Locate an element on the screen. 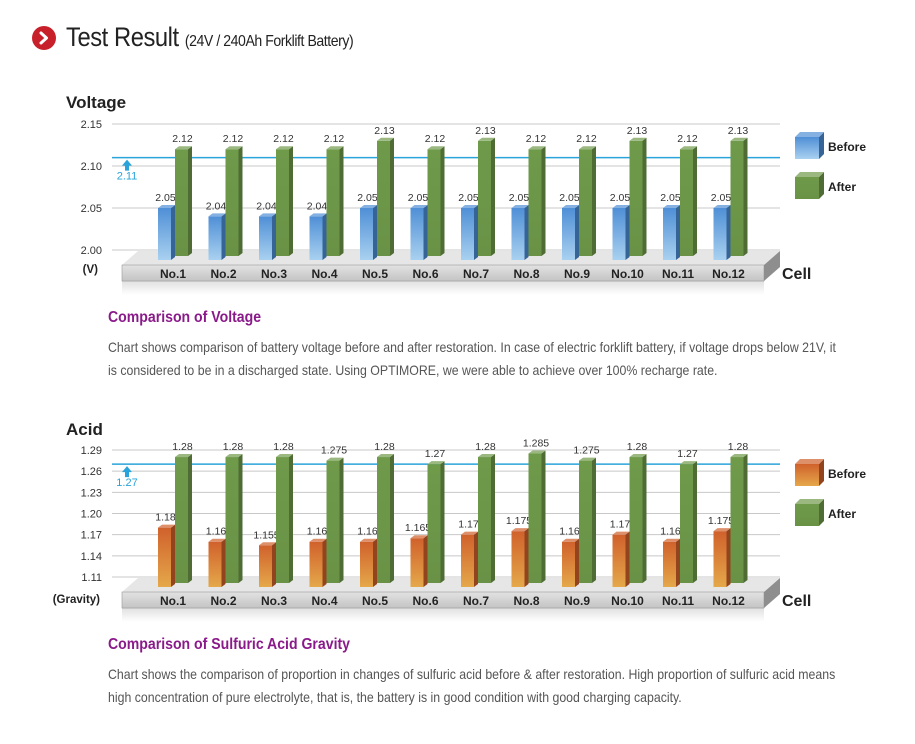  bar-before-no10 is located at coordinates (621, 232).